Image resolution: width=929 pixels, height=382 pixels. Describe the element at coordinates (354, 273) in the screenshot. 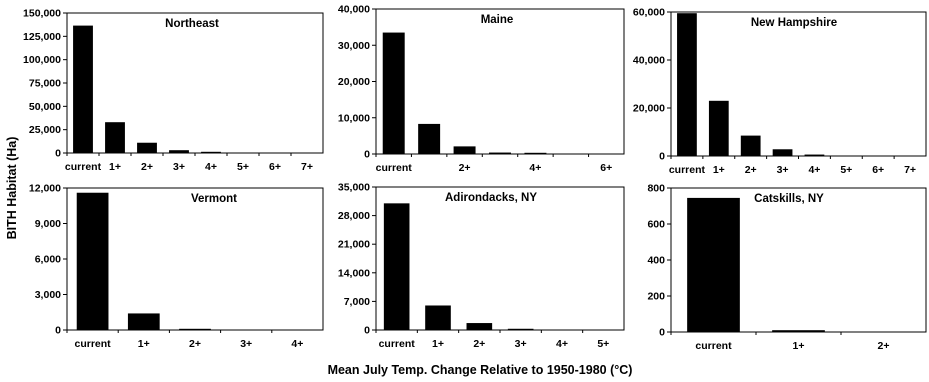

I see `y-tick-label: 14,000` at that location.